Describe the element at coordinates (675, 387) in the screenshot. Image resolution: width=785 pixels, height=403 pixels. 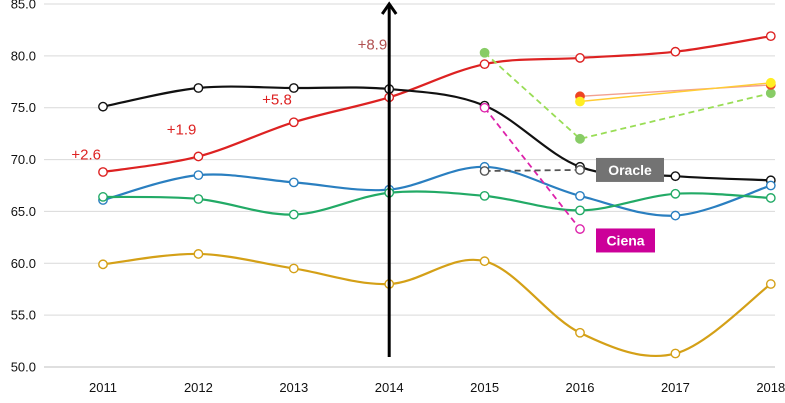
I see `x-tick-label: 2017` at that location.